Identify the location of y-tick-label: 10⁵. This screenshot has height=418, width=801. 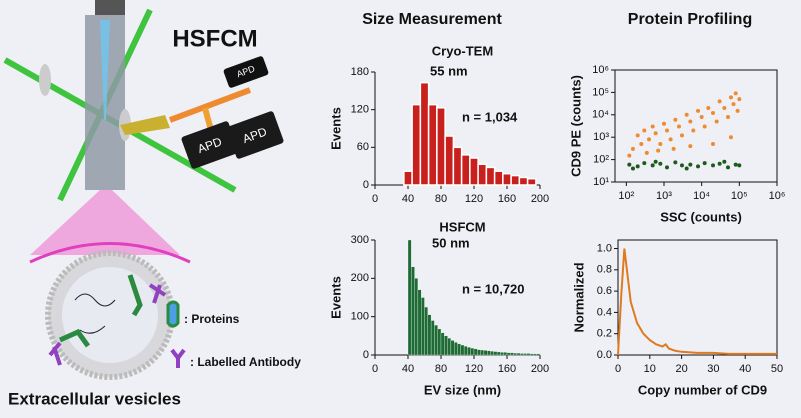
(600, 92).